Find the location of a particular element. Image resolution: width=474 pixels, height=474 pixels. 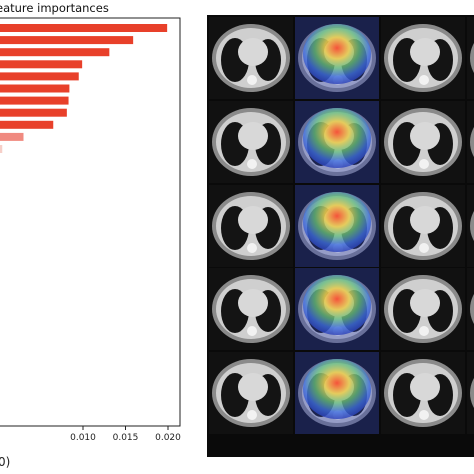

x-tick-label: 0.015 is located at coordinates (126, 438).